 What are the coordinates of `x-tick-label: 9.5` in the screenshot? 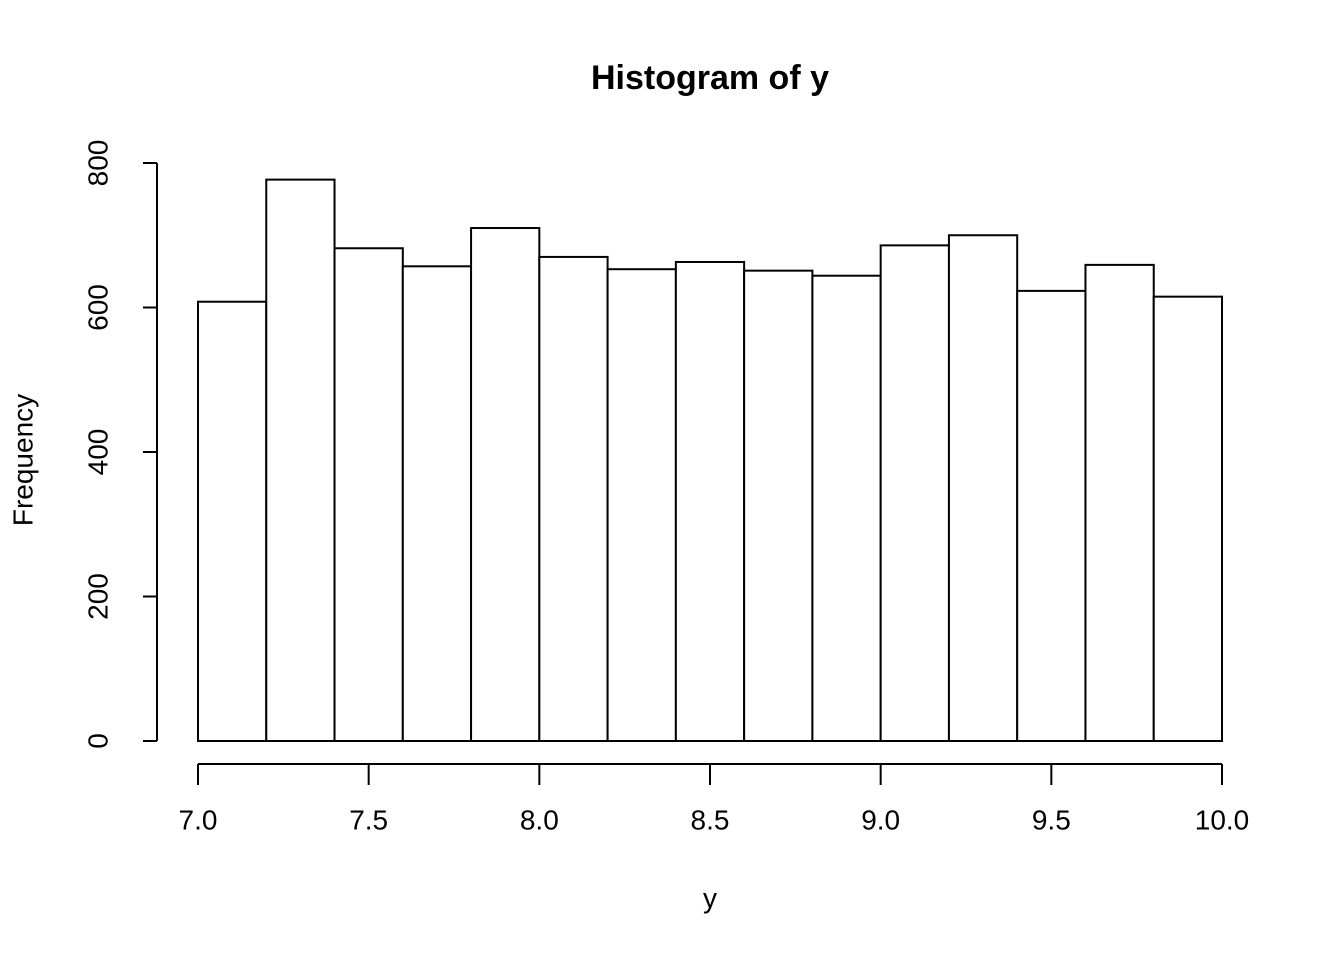 It's located at (1051, 819).